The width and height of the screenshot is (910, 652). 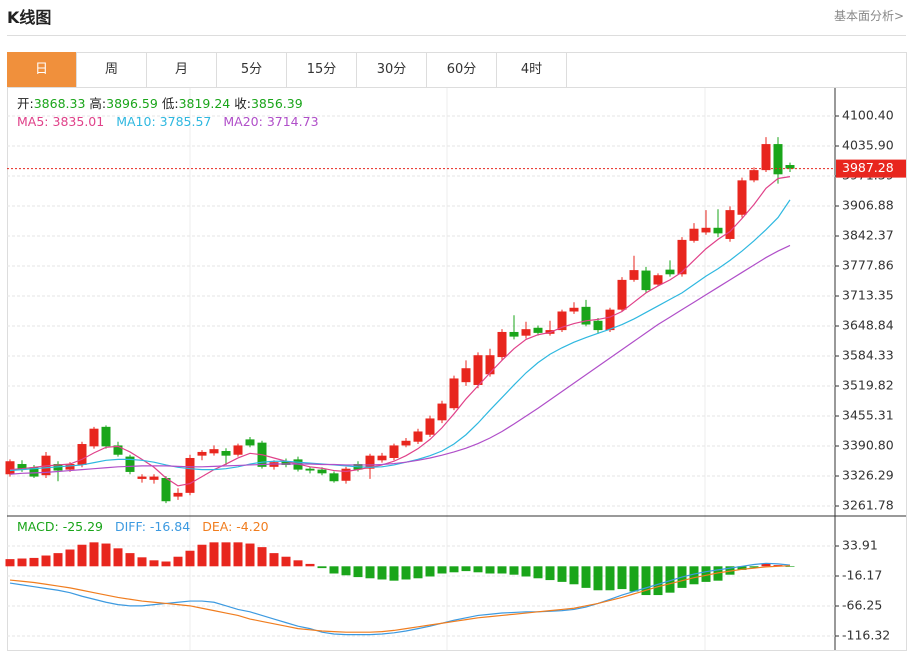 I want to click on legend-text: MA10:, so click(x=135, y=121).